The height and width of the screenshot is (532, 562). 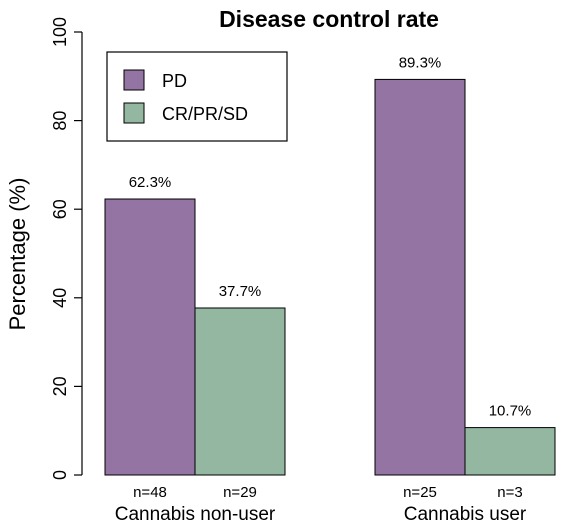 I want to click on y-tick-label: 80, so click(x=60, y=121).